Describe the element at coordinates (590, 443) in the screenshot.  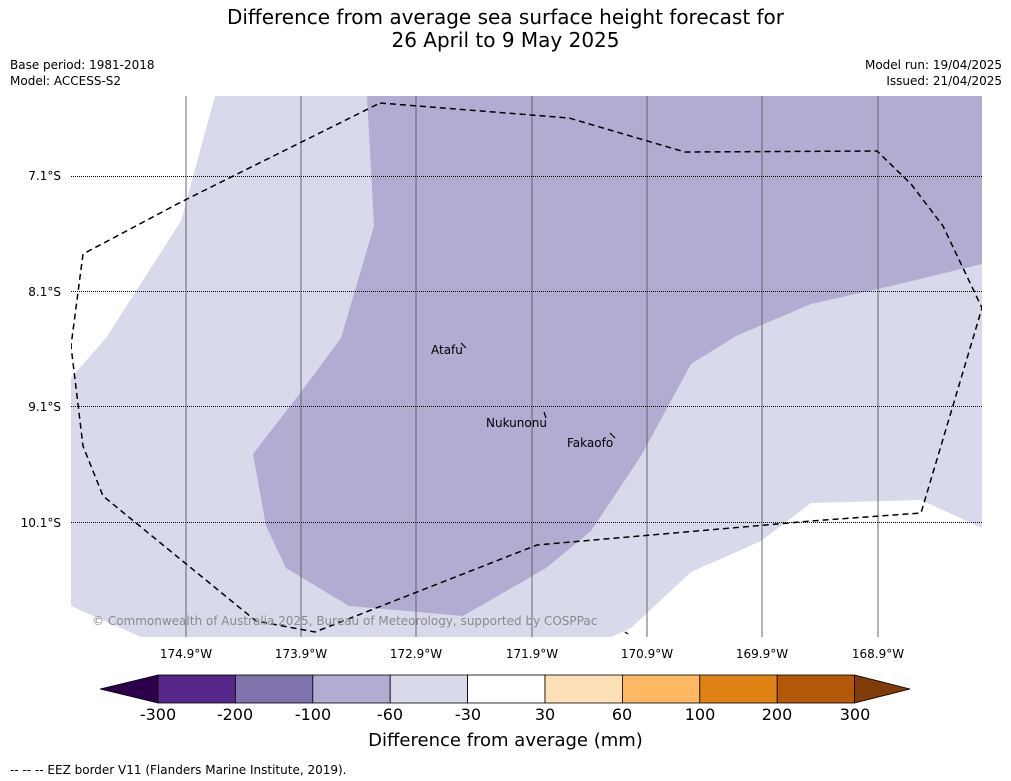
I see `place-label-fakaofo: Fakaofo` at that location.